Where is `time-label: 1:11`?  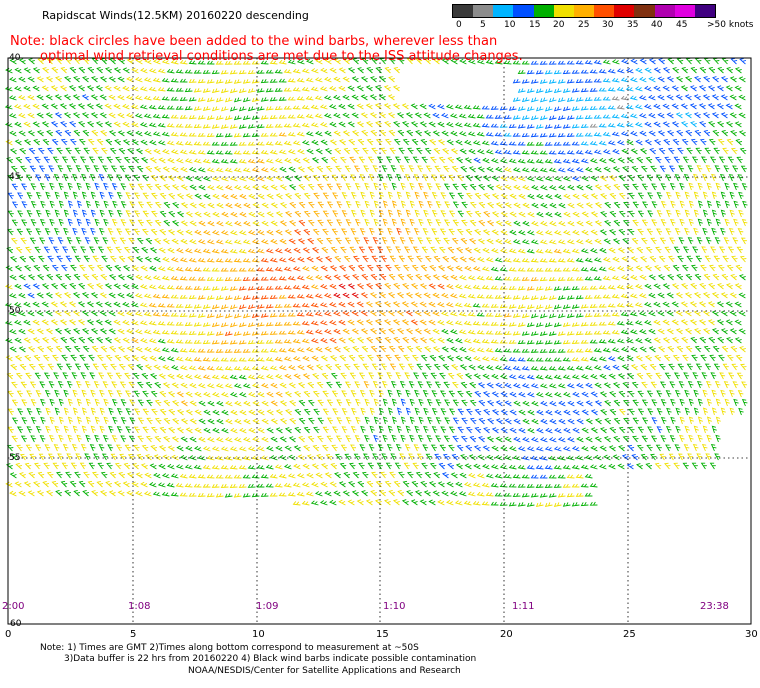 time-label: 1:11 is located at coordinates (523, 606).